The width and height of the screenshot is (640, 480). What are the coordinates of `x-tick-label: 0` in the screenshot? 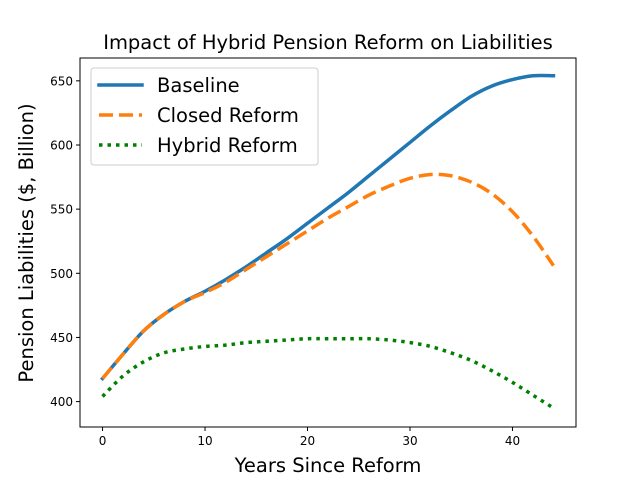 It's located at (103, 441).